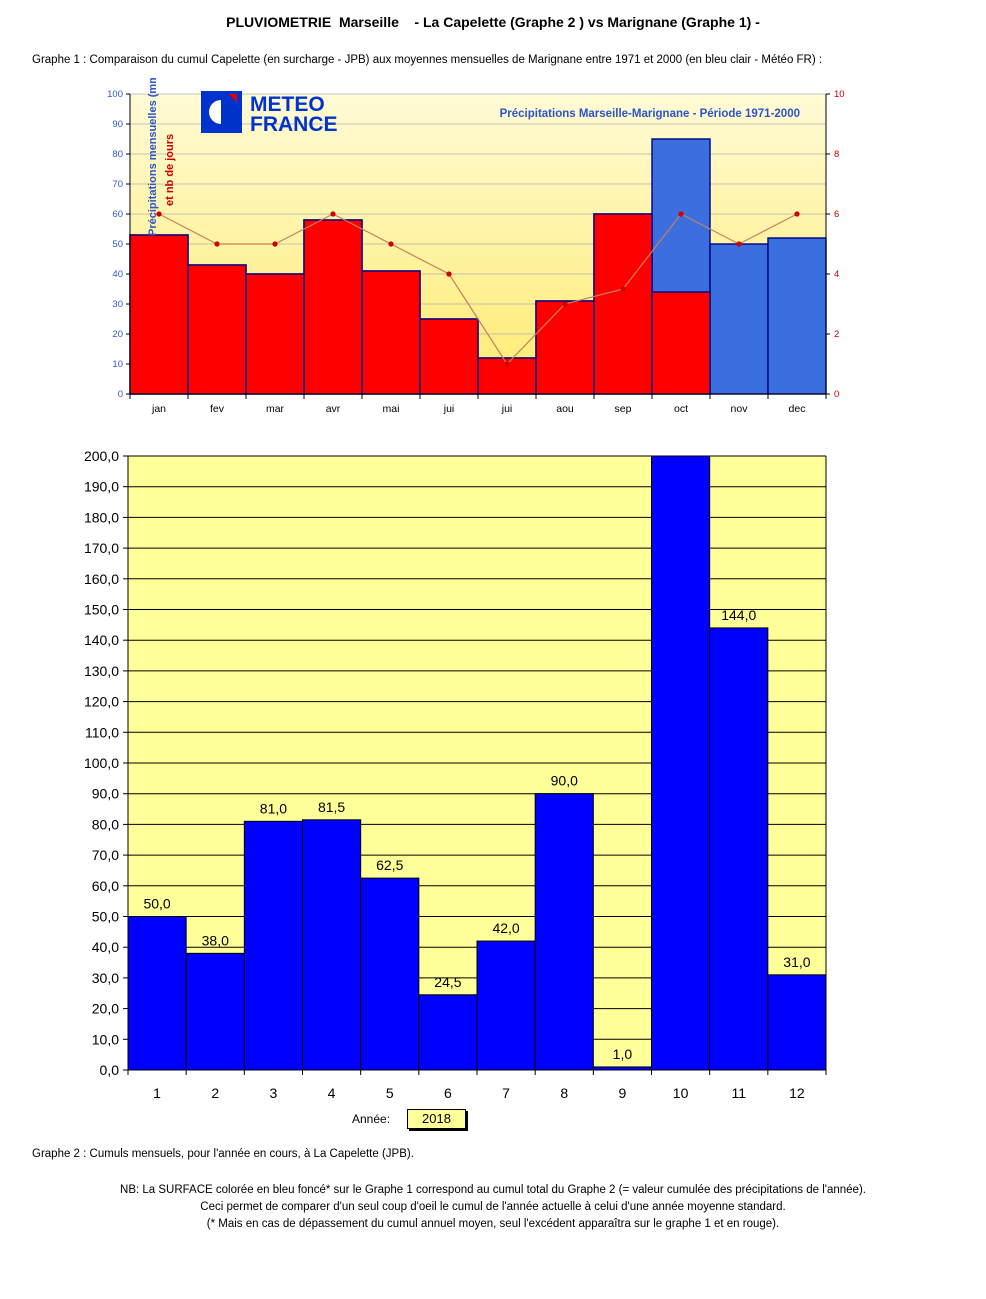  What do you see at coordinates (105, 794) in the screenshot?
I see `y-tick-label: 90,0` at bounding box center [105, 794].